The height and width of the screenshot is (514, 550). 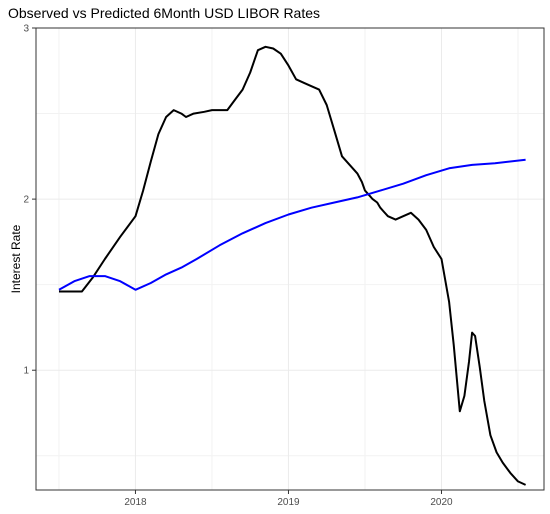 I want to click on y-tick-label: 1, so click(x=26, y=371).